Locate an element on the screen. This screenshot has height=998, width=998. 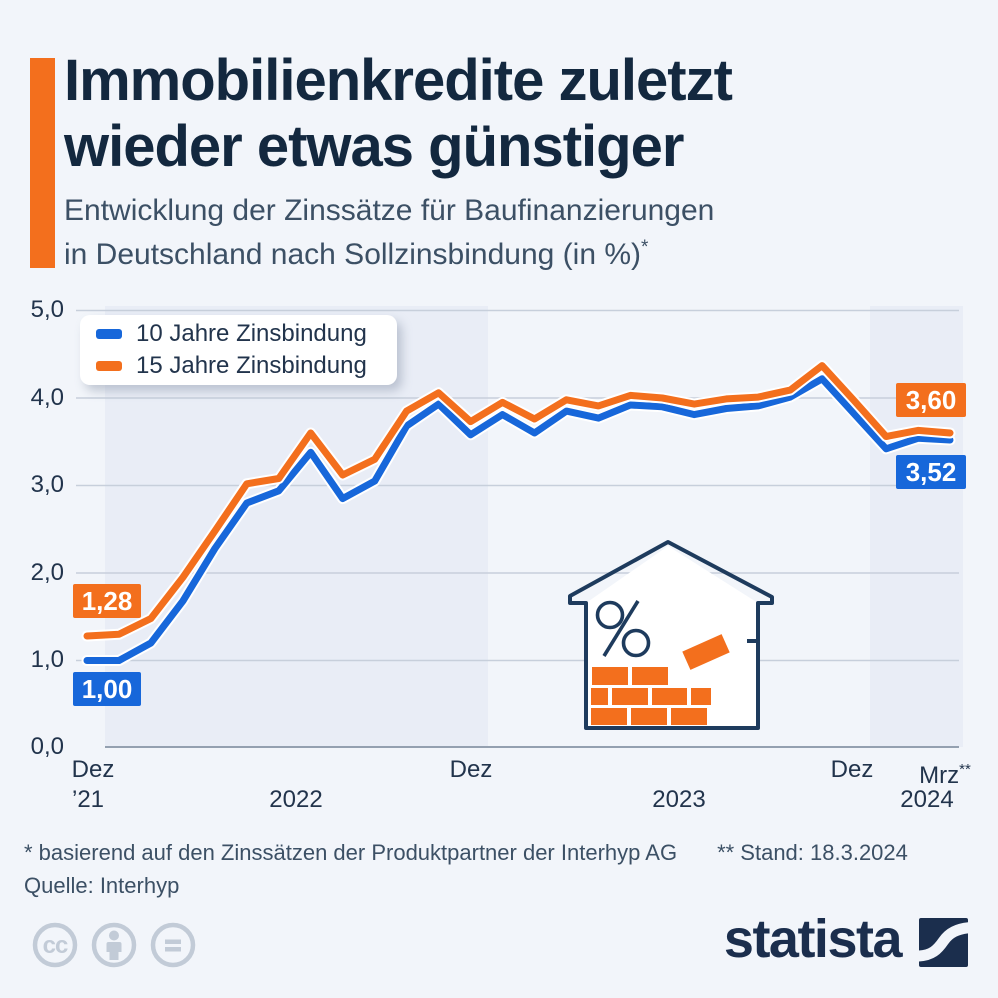
source-line: Quelle: Interhyp is located at coordinates (102, 885).